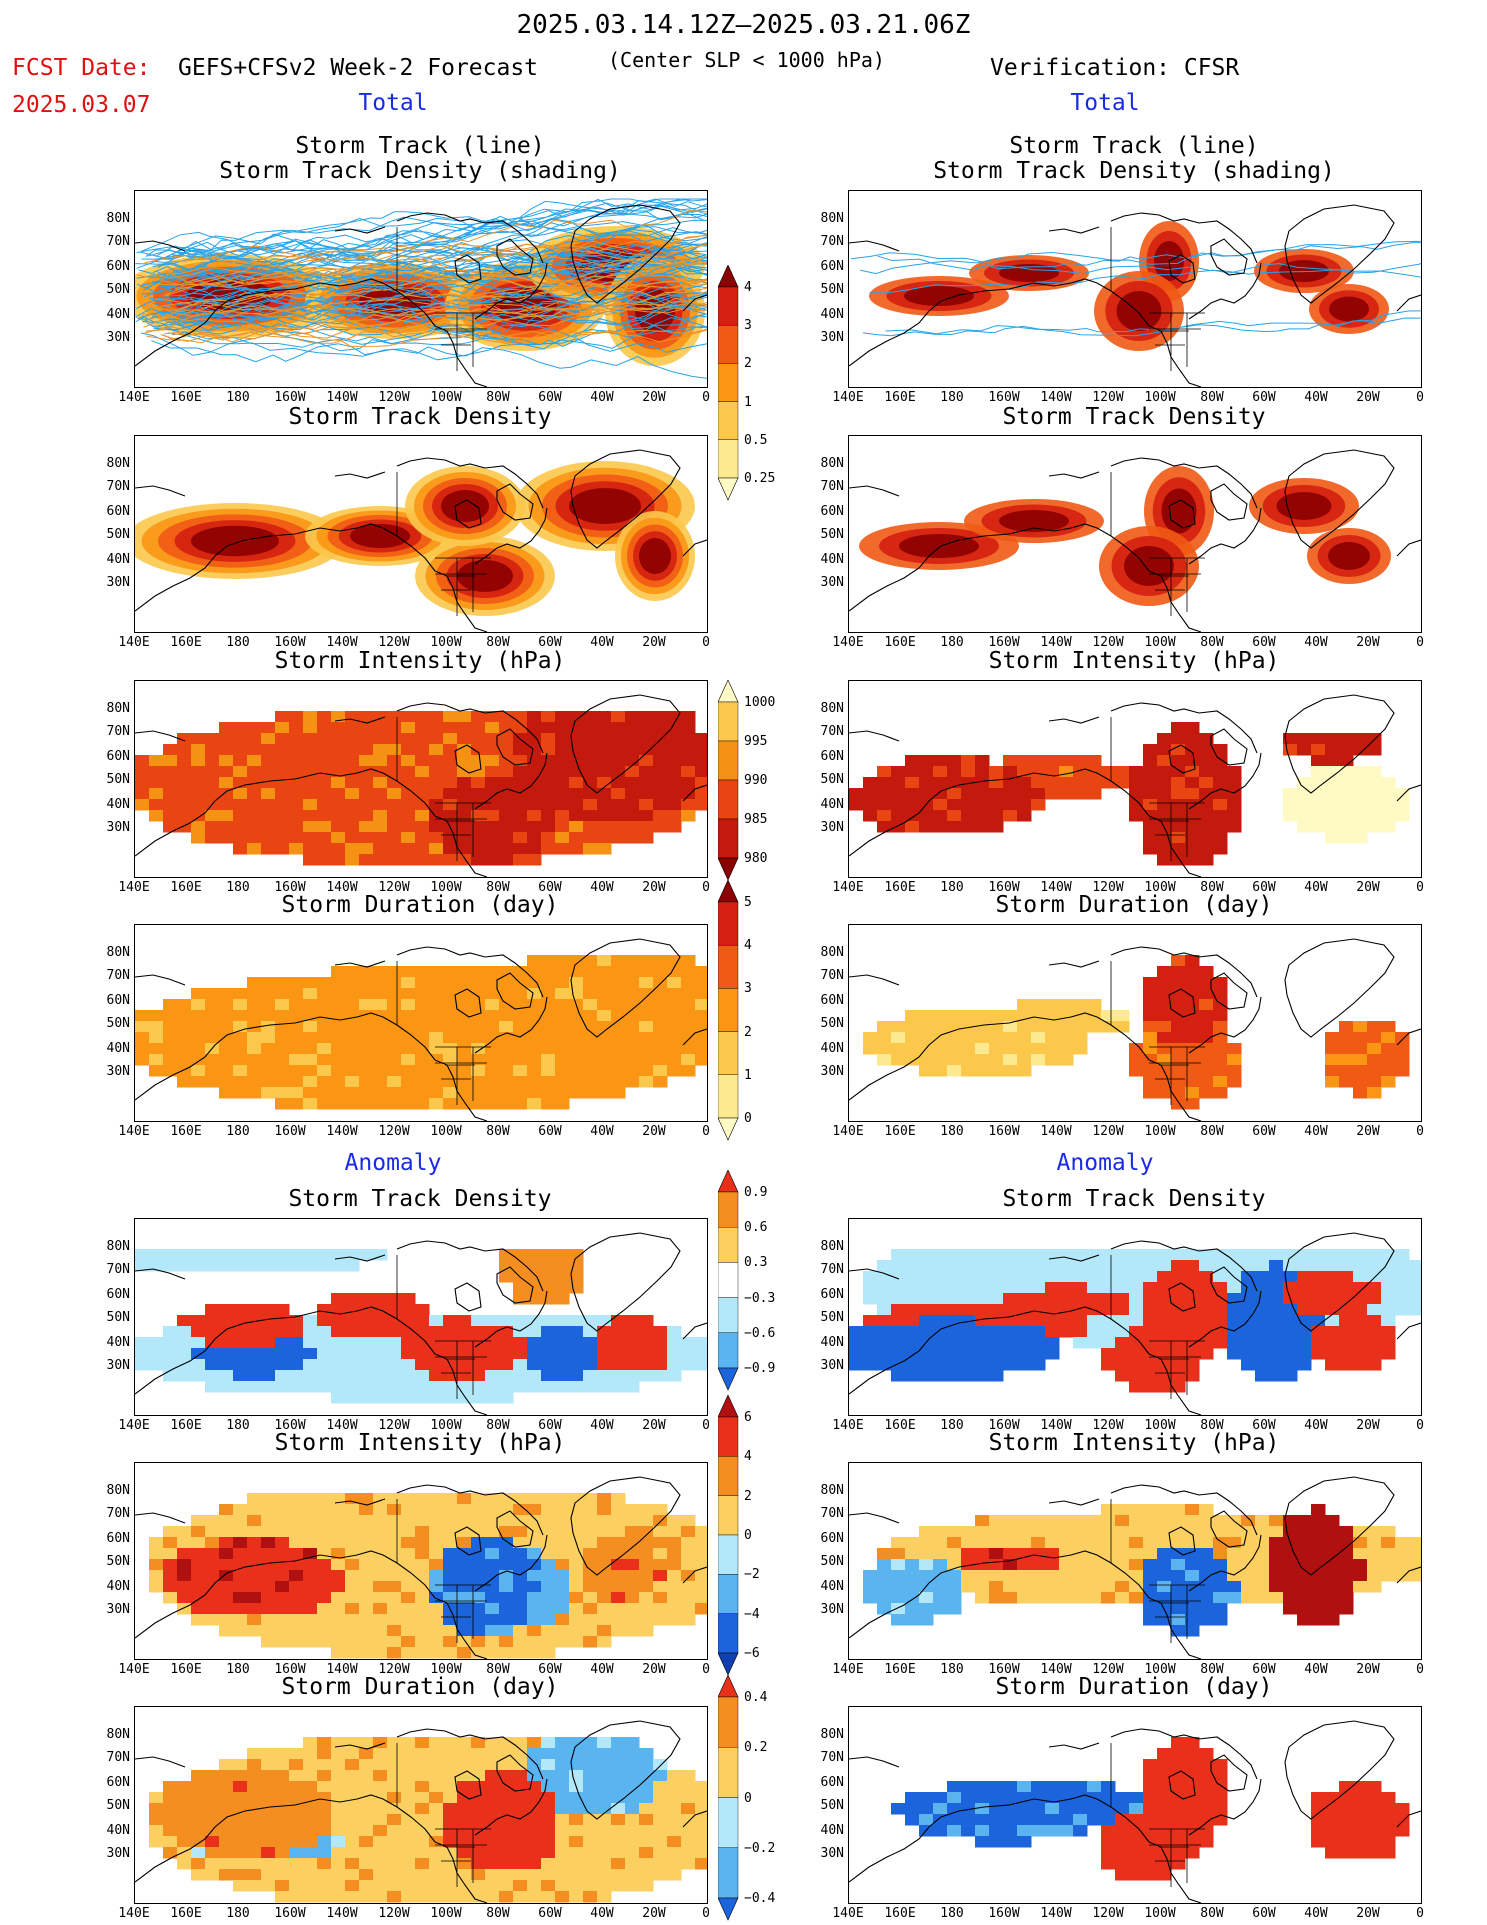 The image size is (1487, 1925). Describe the element at coordinates (748, 402) in the screenshot. I see `colorbar-label: 1` at that location.